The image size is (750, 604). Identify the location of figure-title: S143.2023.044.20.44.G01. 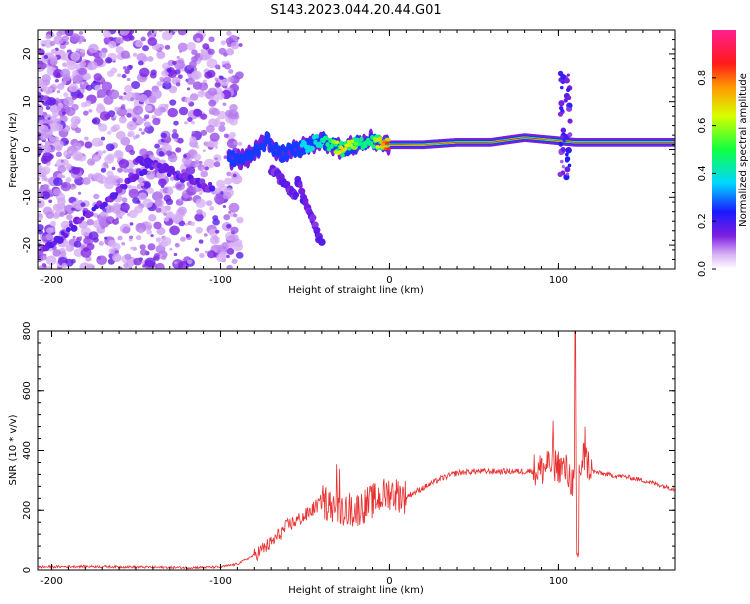
(355, 10).